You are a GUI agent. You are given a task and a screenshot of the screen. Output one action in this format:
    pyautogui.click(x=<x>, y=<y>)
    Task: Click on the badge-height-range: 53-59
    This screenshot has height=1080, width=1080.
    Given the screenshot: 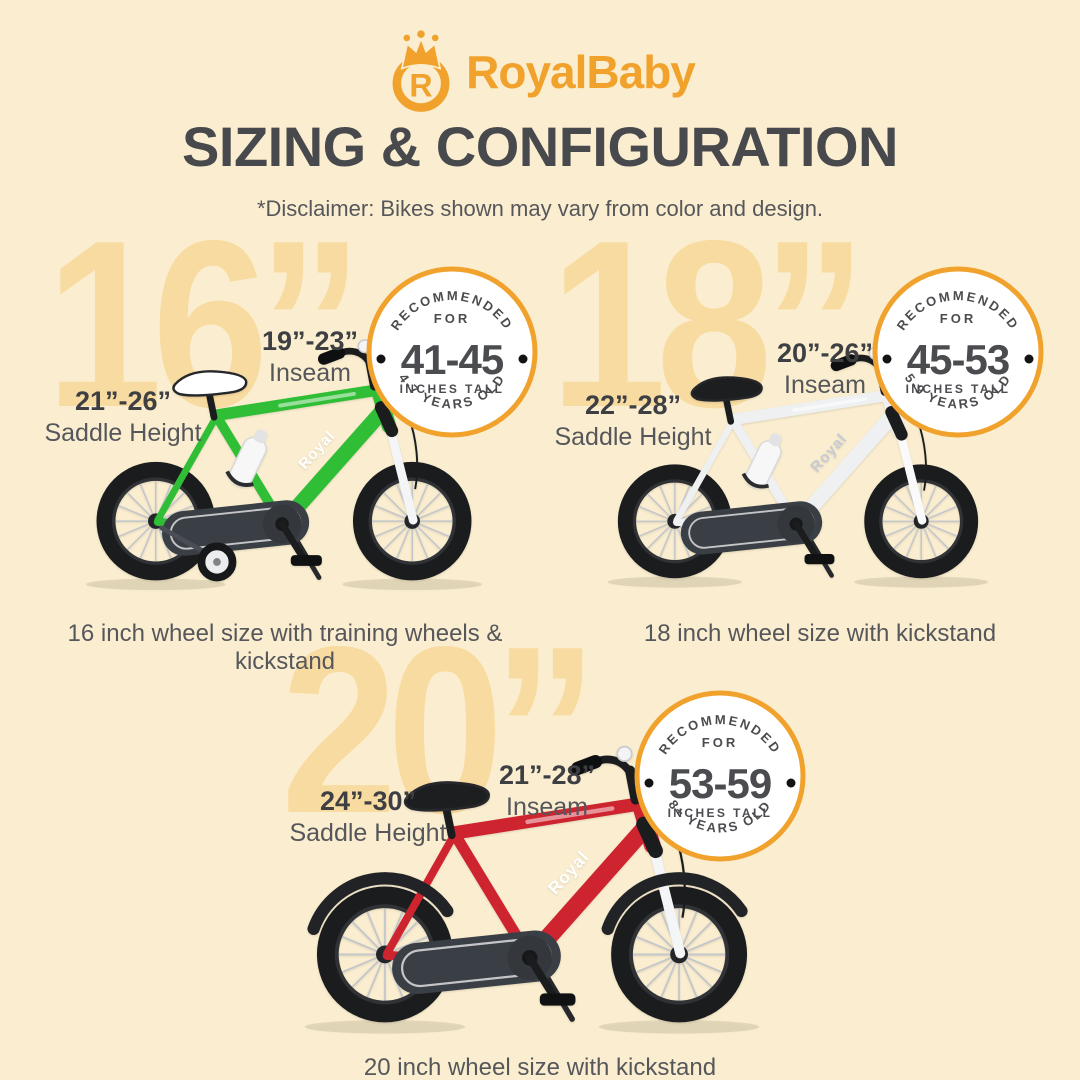 What is the action you would take?
    pyautogui.click(x=720, y=783)
    